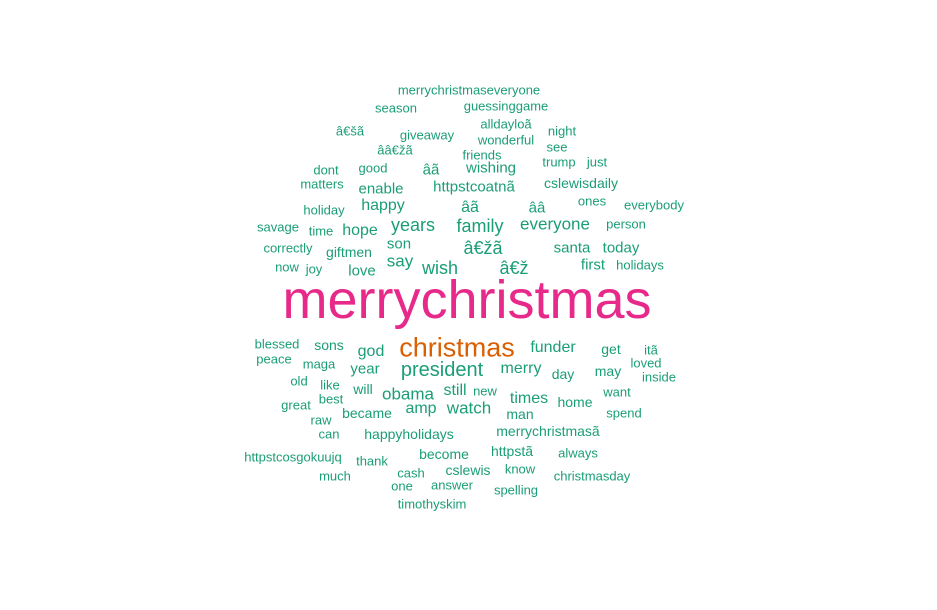  What do you see at coordinates (321, 231) in the screenshot?
I see `word-time: time` at bounding box center [321, 231].